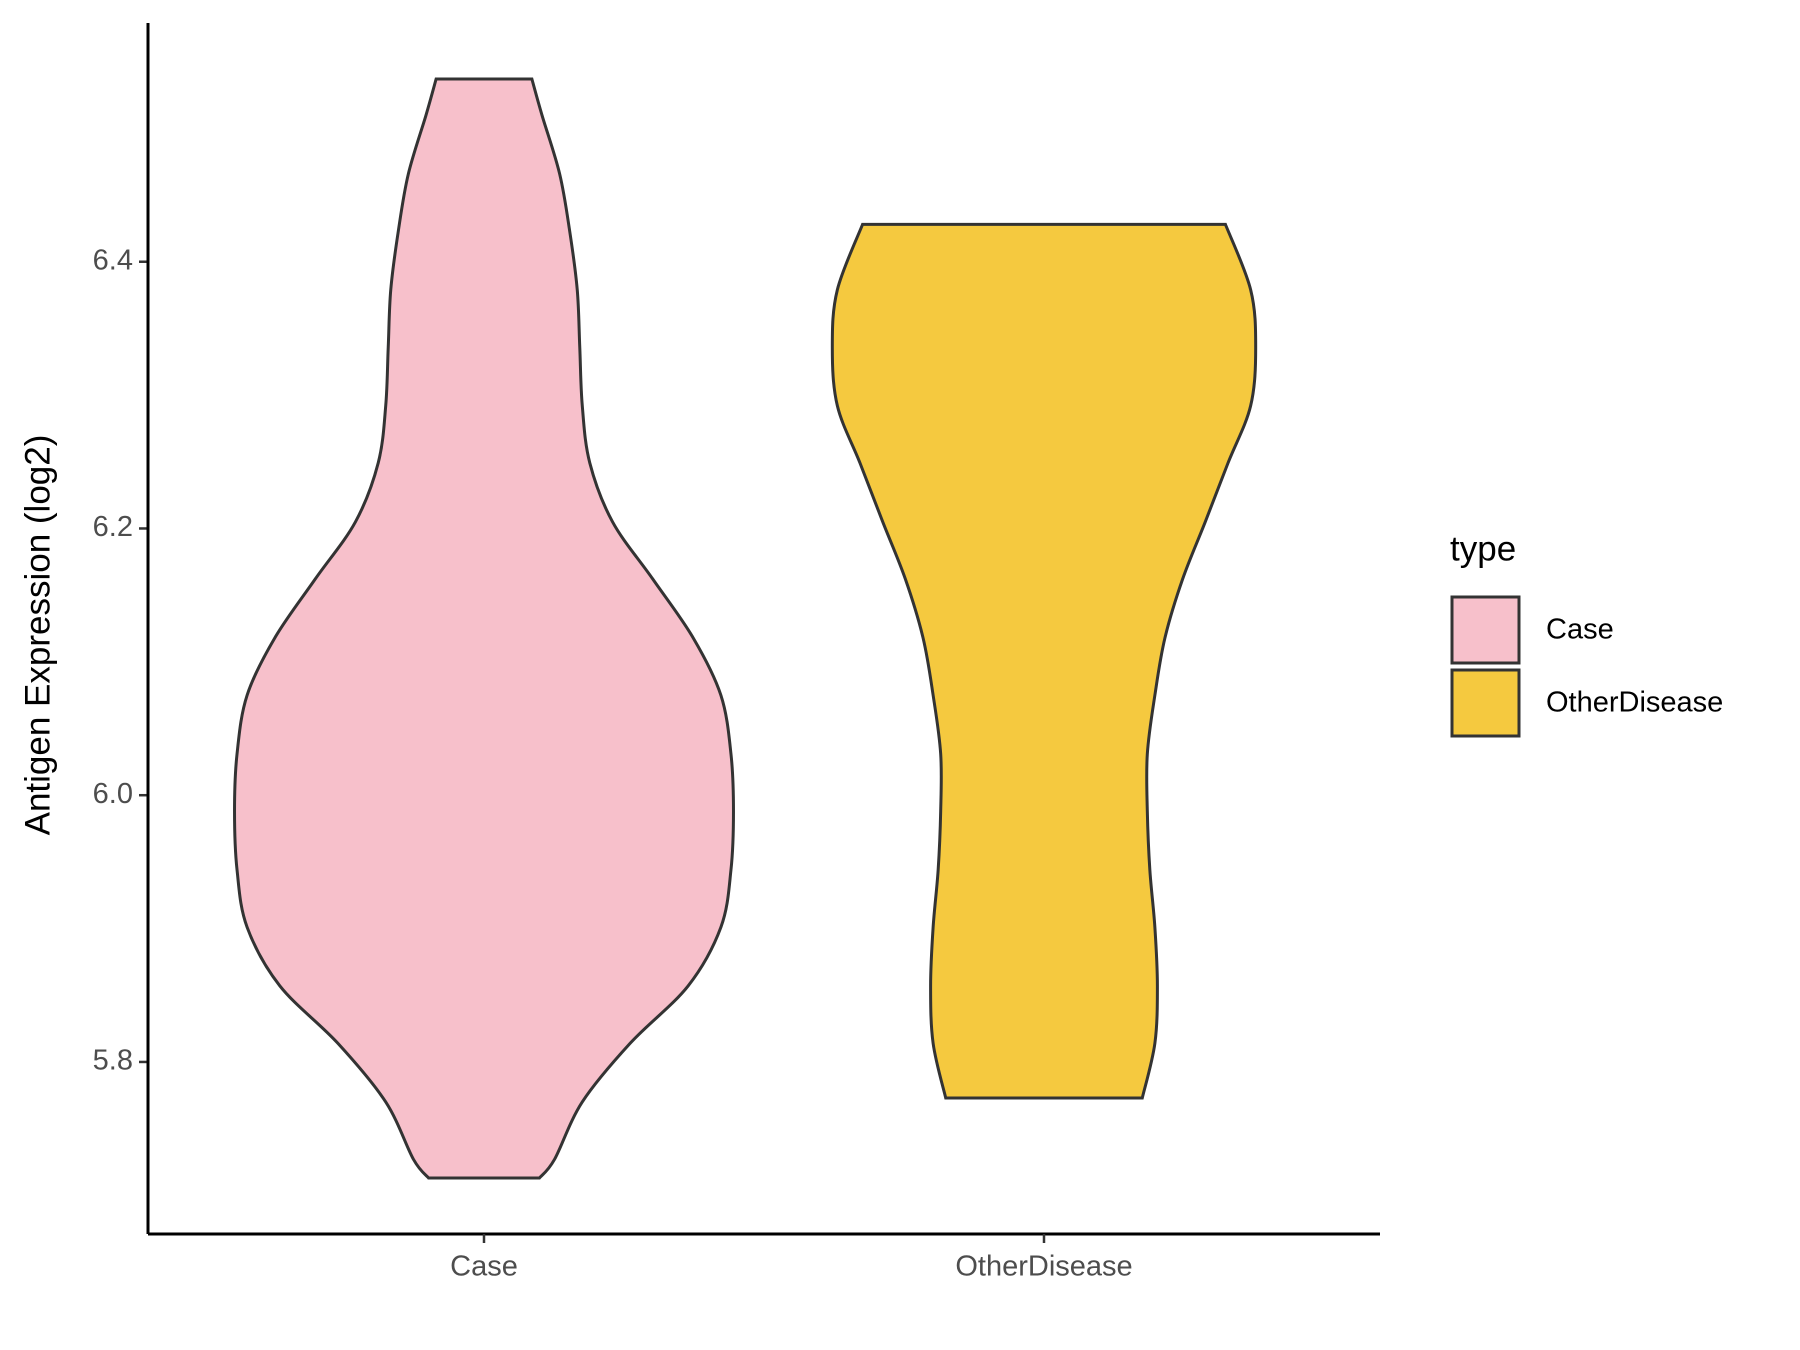 The width and height of the screenshot is (1800, 1350). Describe the element at coordinates (113, 260) in the screenshot. I see `y-tick-label: 6.4` at that location.